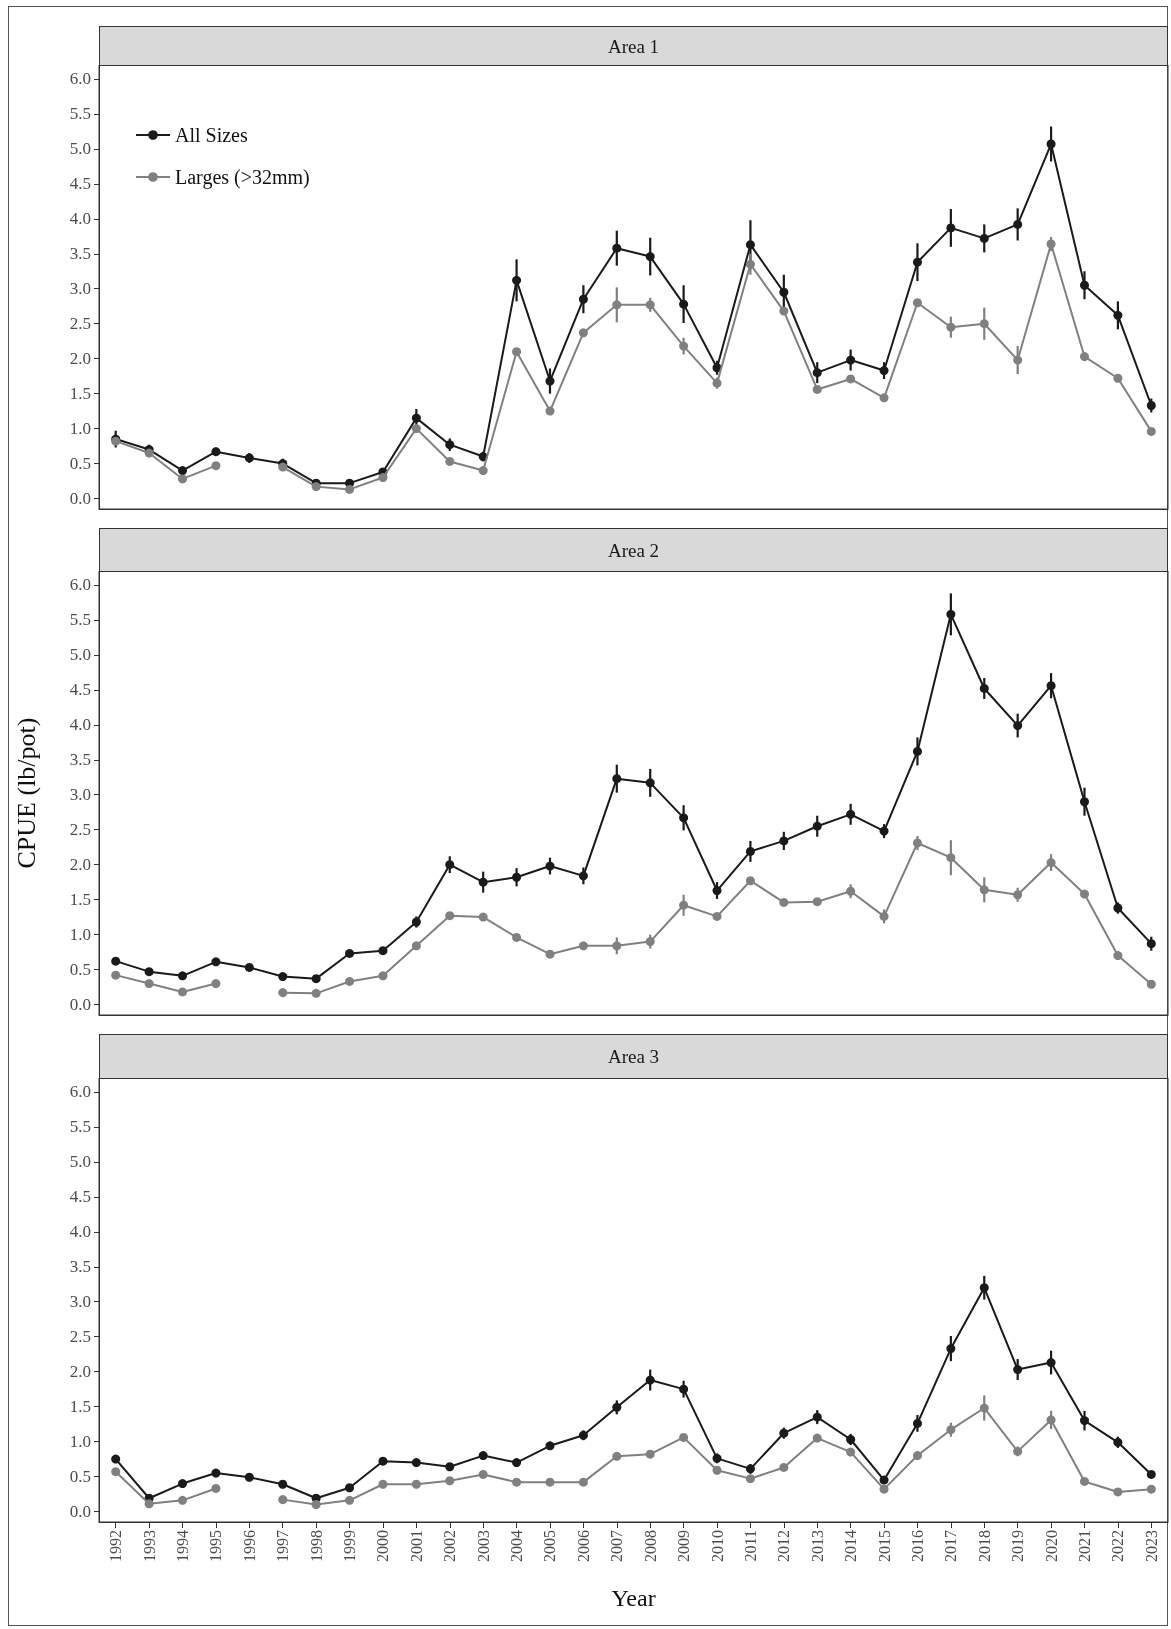  What do you see at coordinates (26, 793) in the screenshot?
I see `y-axis-title: CPUE (lb/pot)` at bounding box center [26, 793].